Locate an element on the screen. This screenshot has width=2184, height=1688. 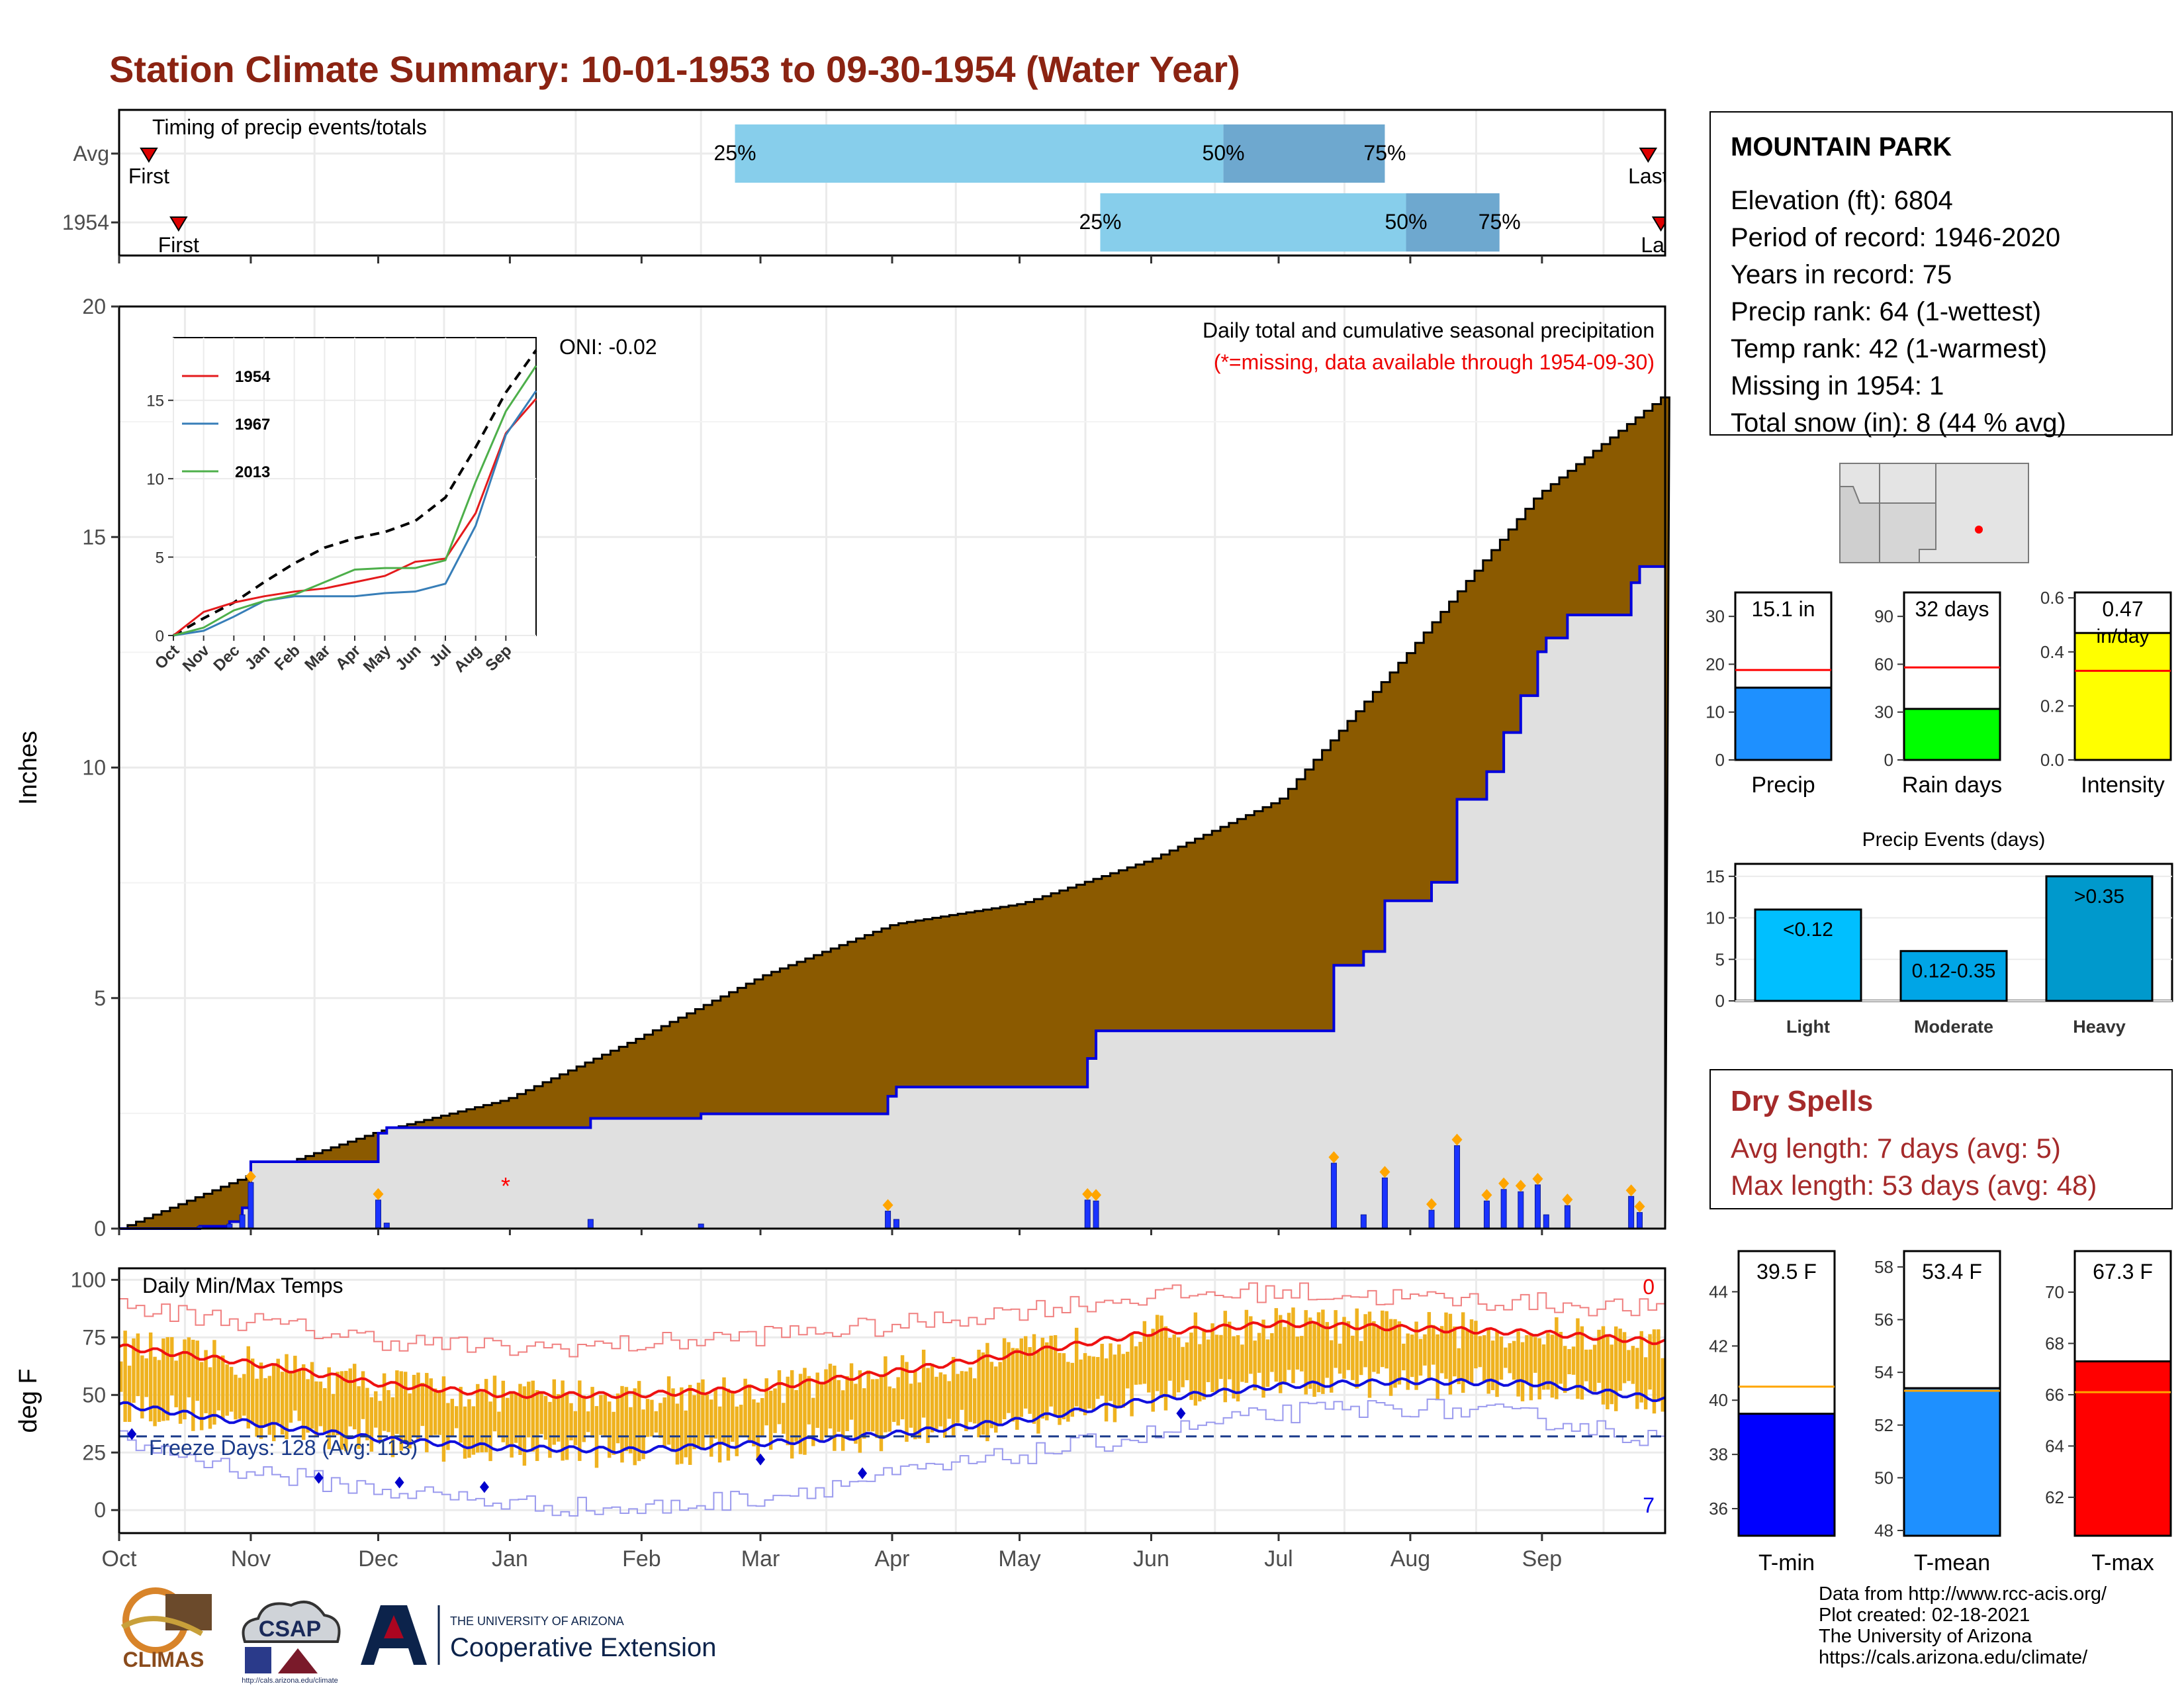
precip-events-bar is located at coordinates (2099, 938).